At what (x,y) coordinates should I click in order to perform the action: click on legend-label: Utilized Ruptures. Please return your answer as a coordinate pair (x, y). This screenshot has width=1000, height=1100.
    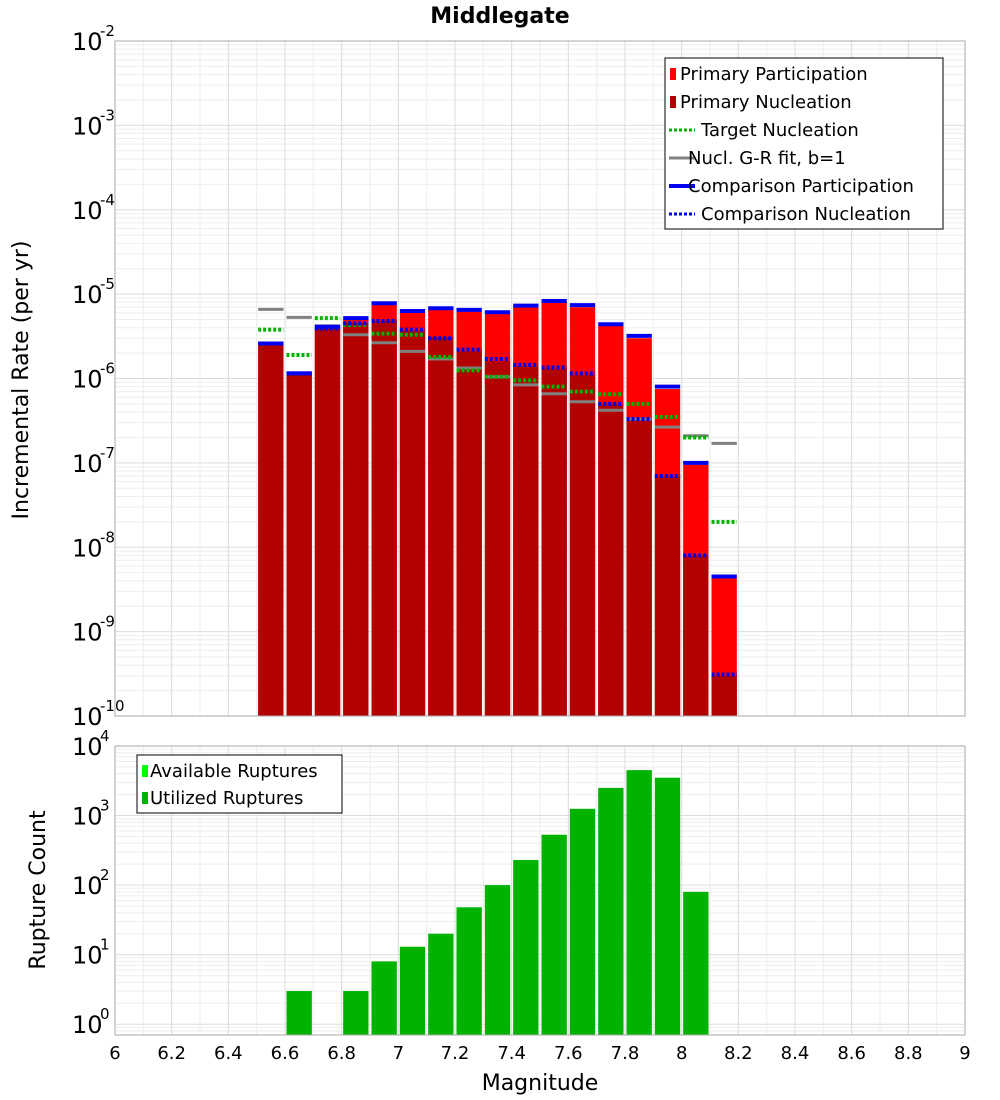
    Looking at the image, I should click on (226, 798).